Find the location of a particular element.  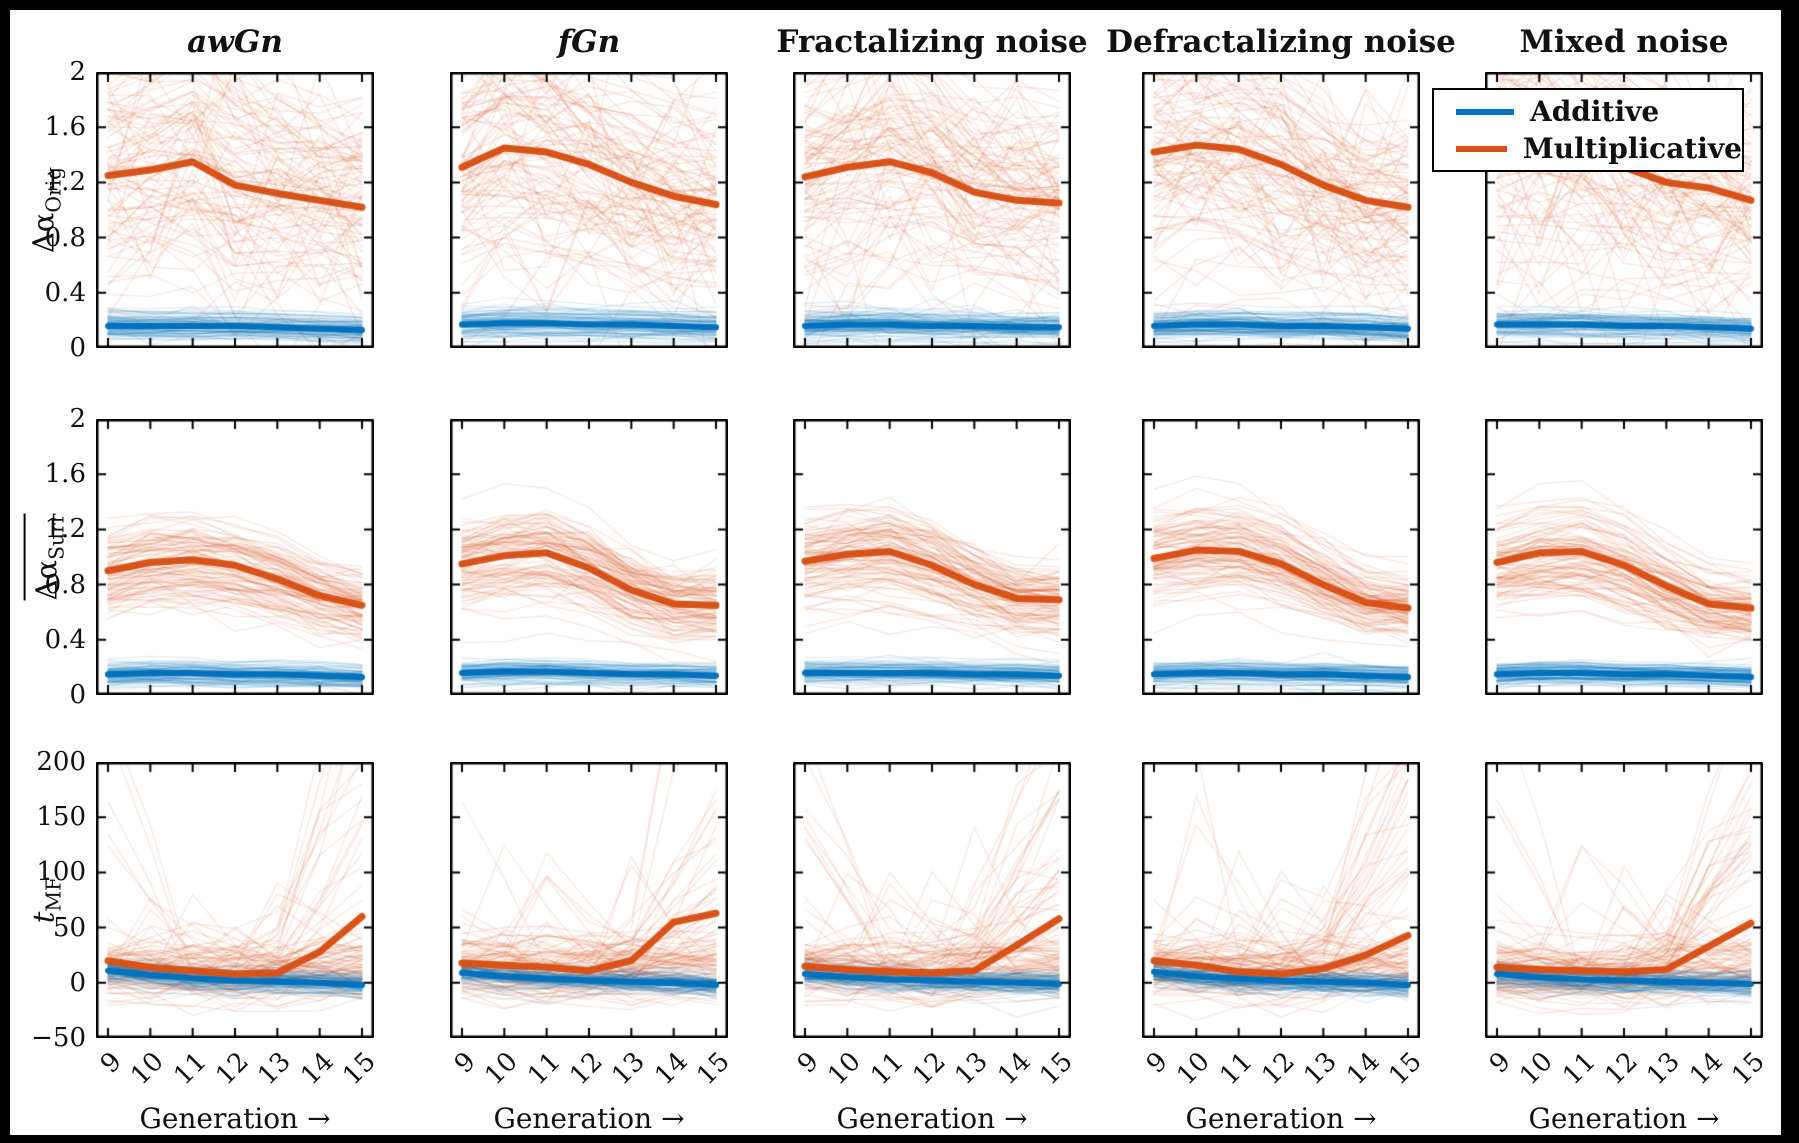

column-title-5: Mixed noise is located at coordinates (1624, 42).